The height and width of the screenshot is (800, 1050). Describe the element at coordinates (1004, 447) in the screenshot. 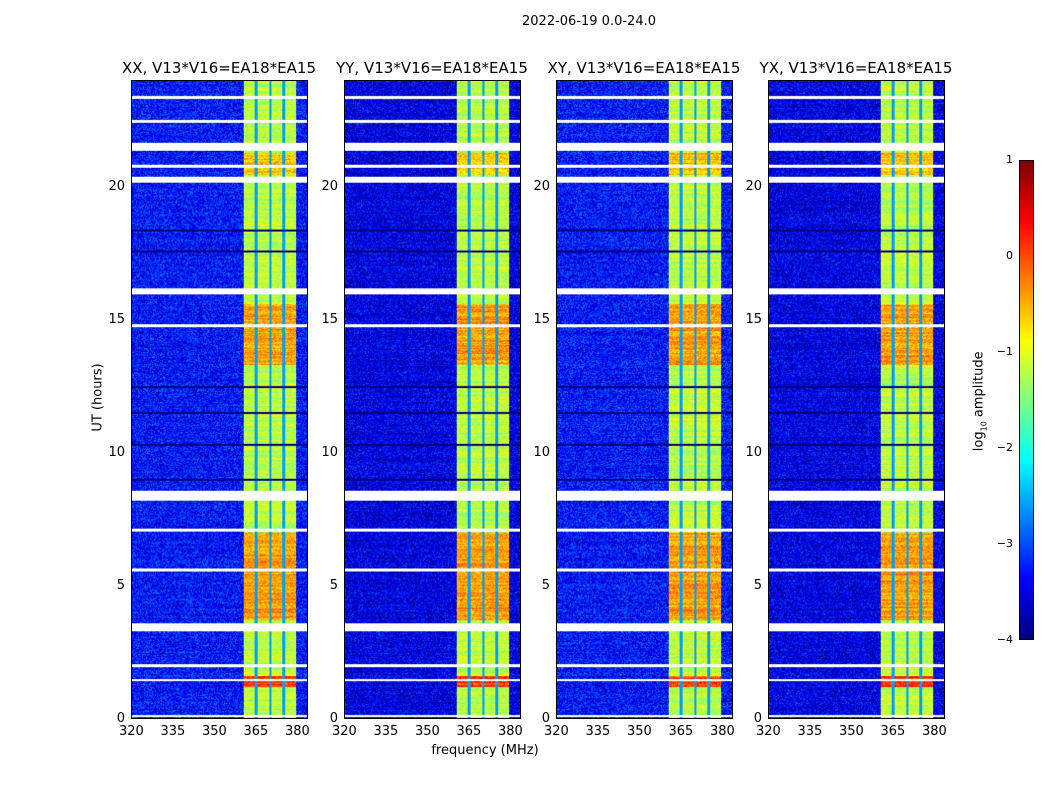

I see `colorbar-tick-label: −2` at that location.